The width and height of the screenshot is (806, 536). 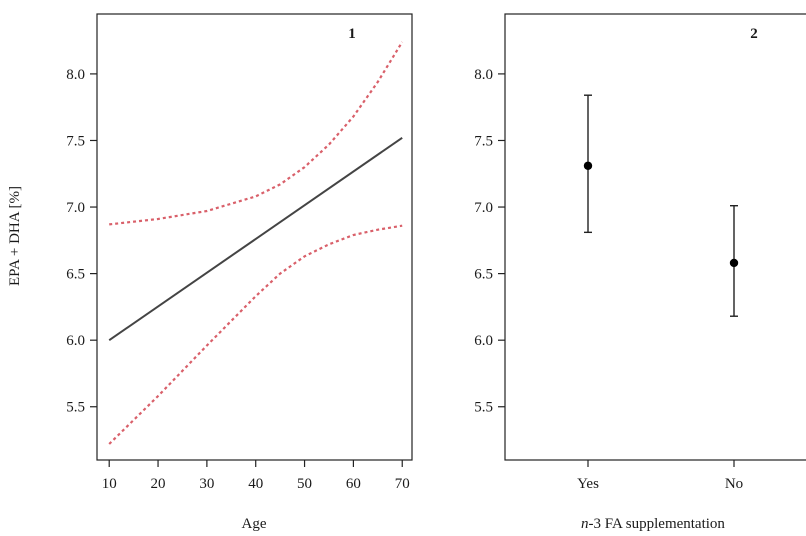 What do you see at coordinates (661, 205) in the screenshot?
I see `panel-2-points` at bounding box center [661, 205].